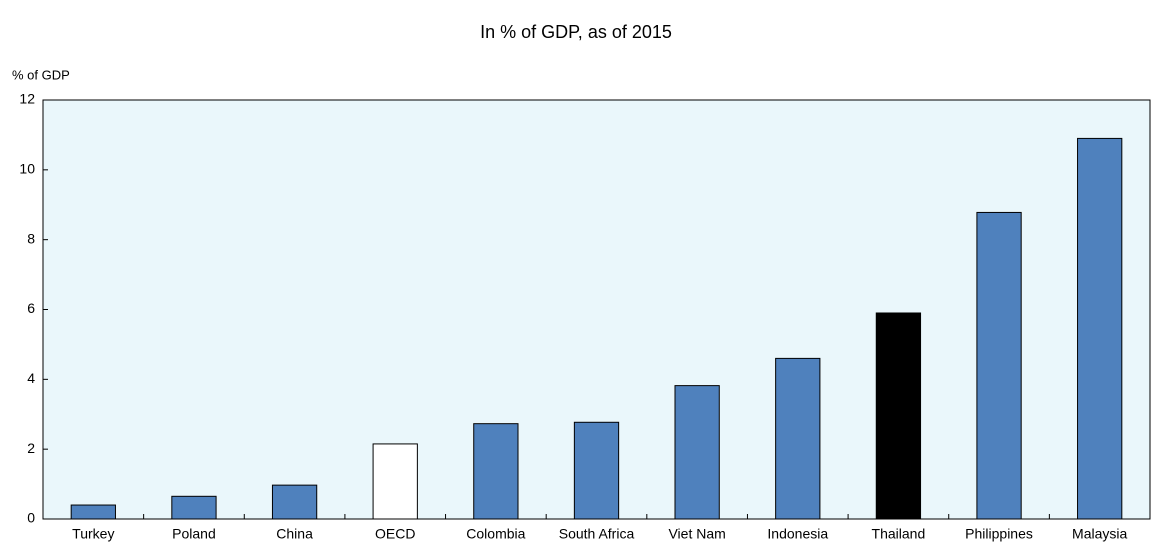  Describe the element at coordinates (27, 99) in the screenshot. I see `y-tick-label: 12` at that location.